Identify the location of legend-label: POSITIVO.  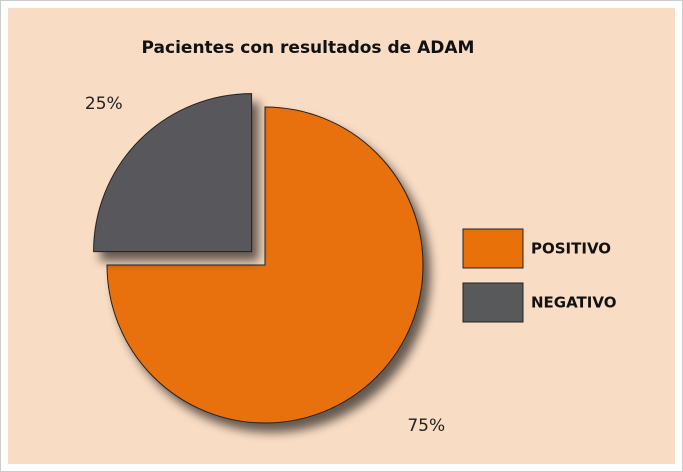
(571, 249).